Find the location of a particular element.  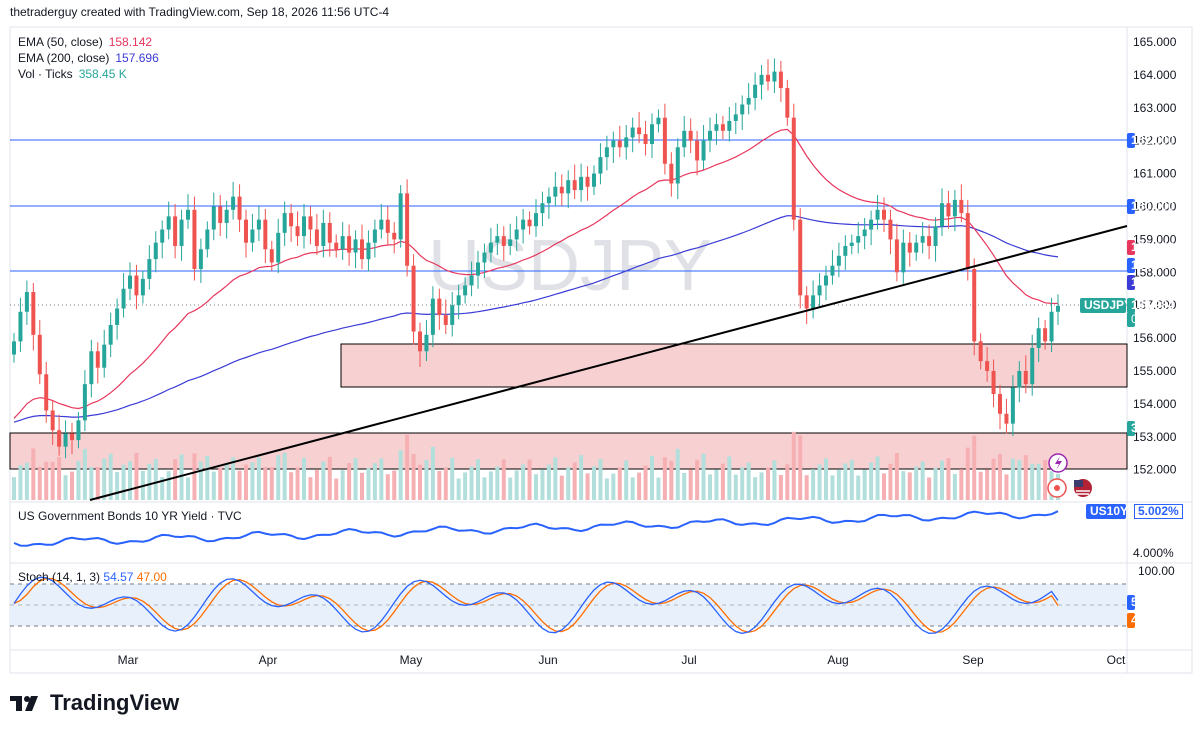

bond-panel-label: US Government Bonds 10 YR Yield · TVC is located at coordinates (130, 516).